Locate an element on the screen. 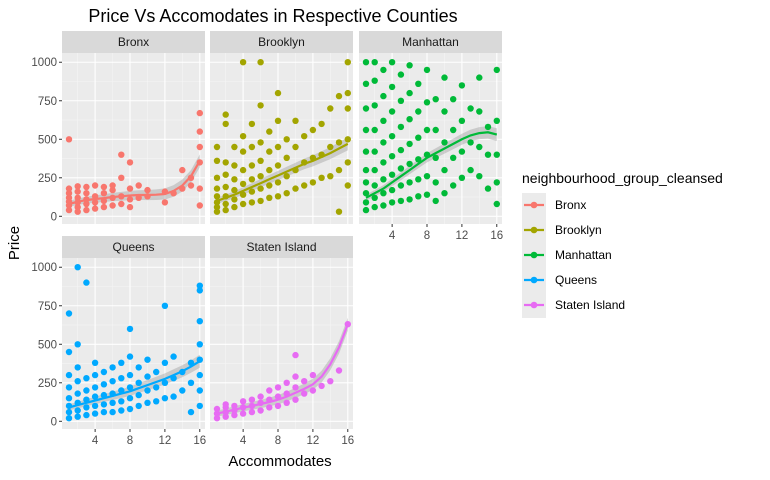 Image resolution: width=770 pixels, height=480 pixels. y-tick-label: 0 is located at coordinates (54, 217).